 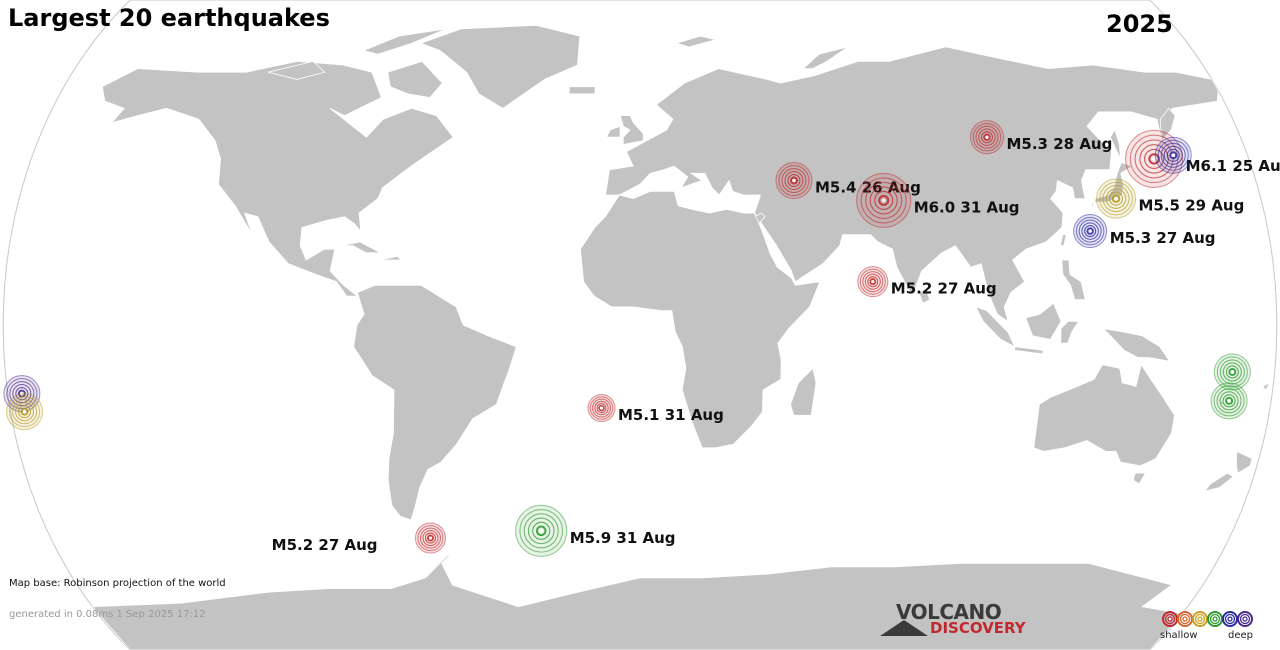 What do you see at coordinates (277, 178) in the screenshot?
I see `landmass-north-america` at bounding box center [277, 178].